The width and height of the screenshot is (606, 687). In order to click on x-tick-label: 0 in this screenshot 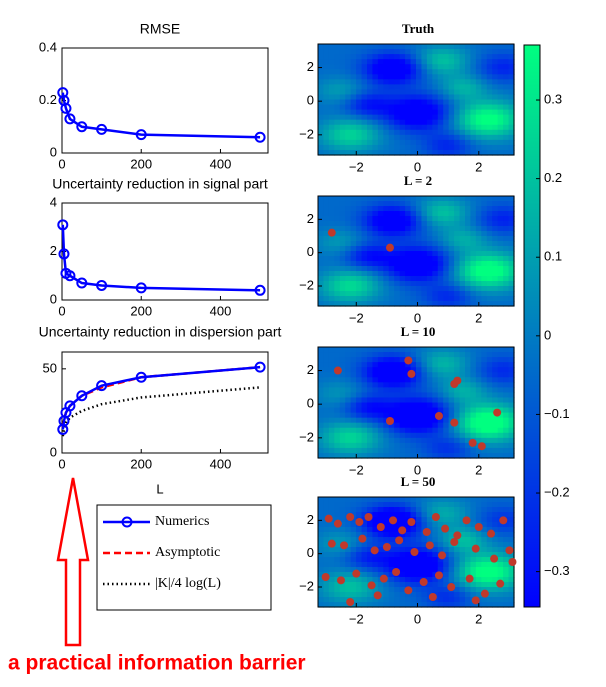, I will do `click(417, 317)`.